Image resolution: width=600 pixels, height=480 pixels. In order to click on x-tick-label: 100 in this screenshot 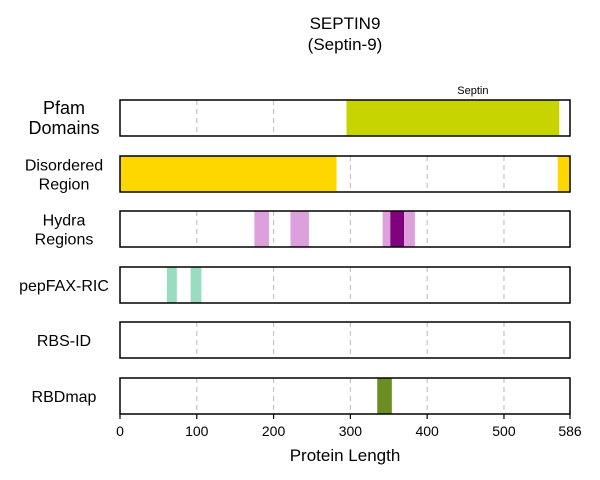, I will do `click(197, 431)`.